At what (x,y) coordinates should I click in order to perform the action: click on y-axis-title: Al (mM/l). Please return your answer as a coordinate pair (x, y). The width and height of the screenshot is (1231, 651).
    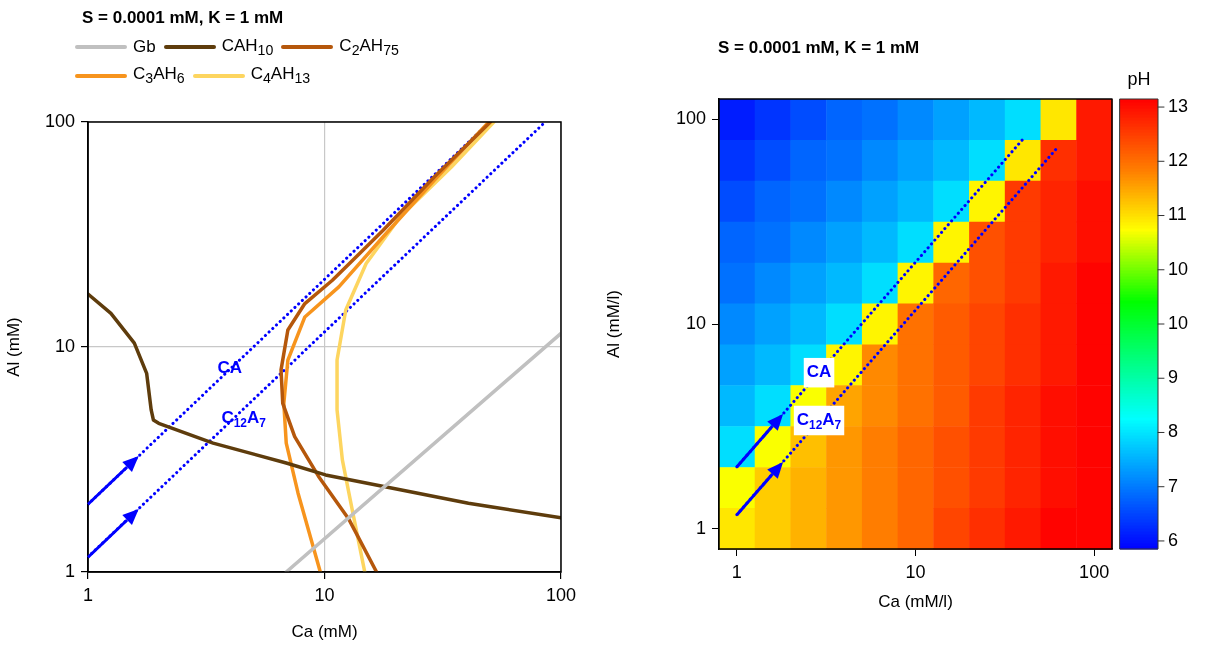
    Looking at the image, I should click on (613, 324).